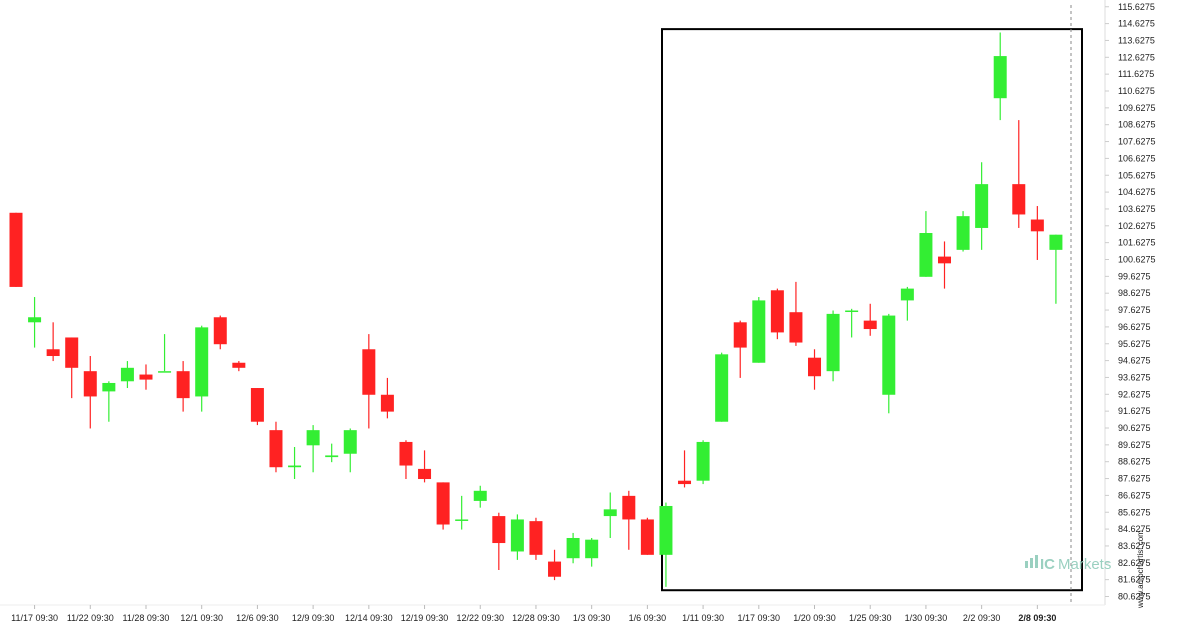 The image size is (1200, 630). I want to click on y-tick-label: 101.6275, so click(1137, 243).